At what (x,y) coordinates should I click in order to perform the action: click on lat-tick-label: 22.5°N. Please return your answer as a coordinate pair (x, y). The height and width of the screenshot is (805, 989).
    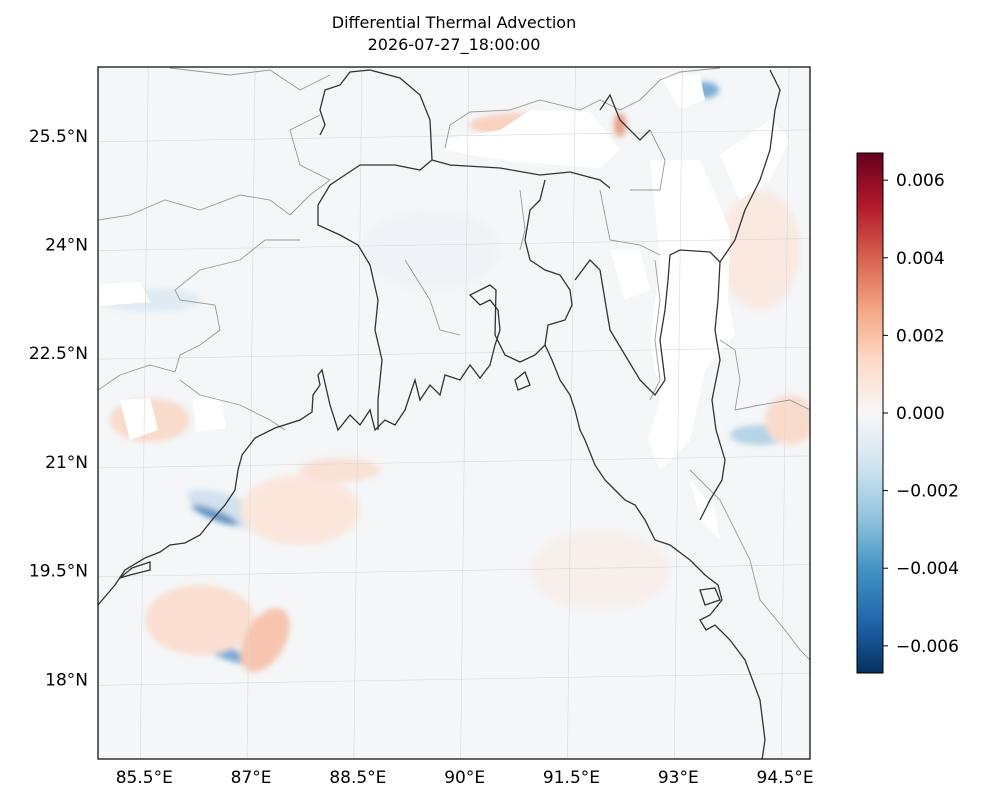
    Looking at the image, I should click on (58, 354).